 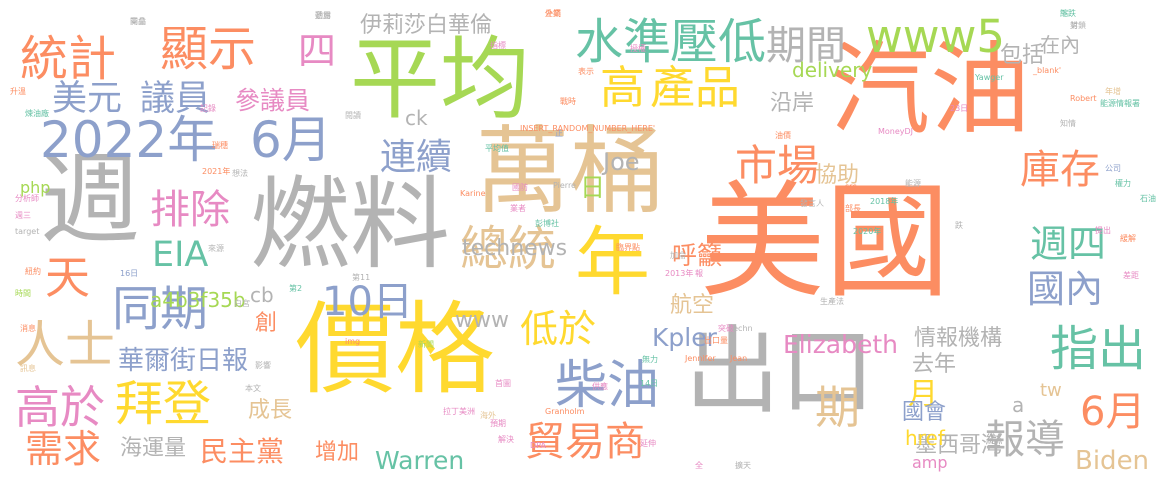 What do you see at coordinates (568, 101) in the screenshot?
I see `cloud-small-word-9: 戰時` at bounding box center [568, 101].